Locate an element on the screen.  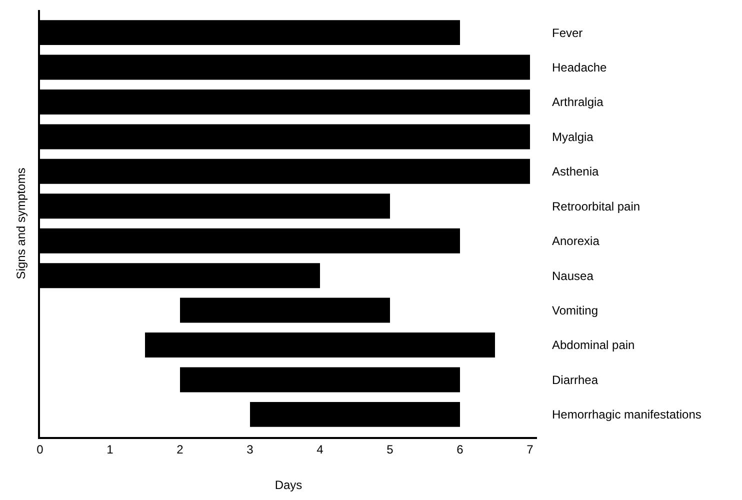
y-tick-label: Myalgia is located at coordinates (573, 137).